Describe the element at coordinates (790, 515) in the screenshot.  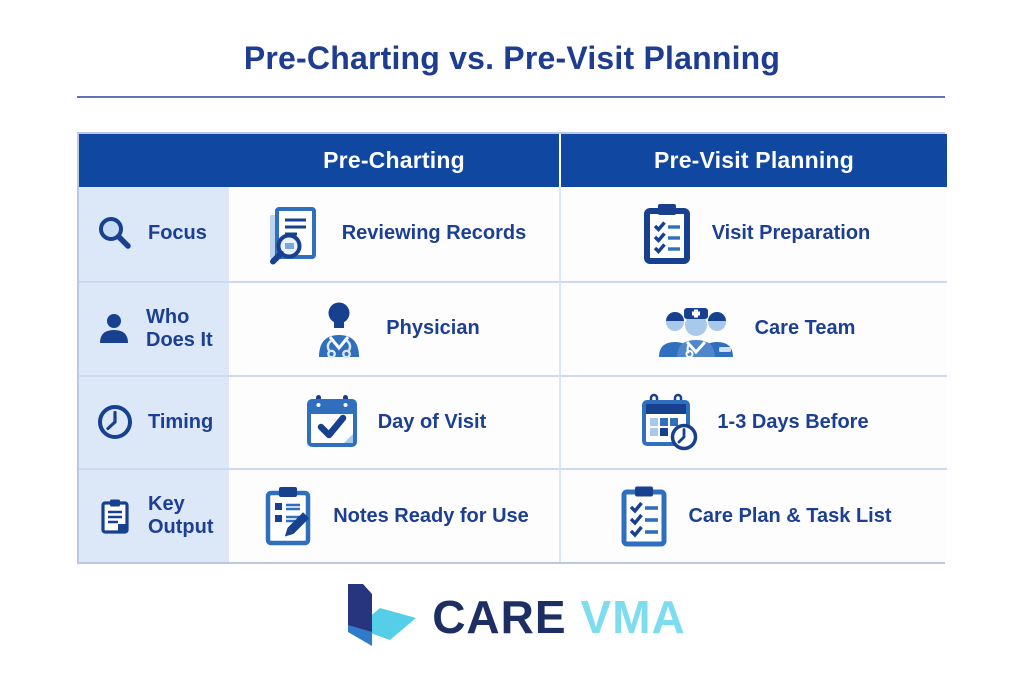
I see `cell-text: Care Plan & Task List` at that location.